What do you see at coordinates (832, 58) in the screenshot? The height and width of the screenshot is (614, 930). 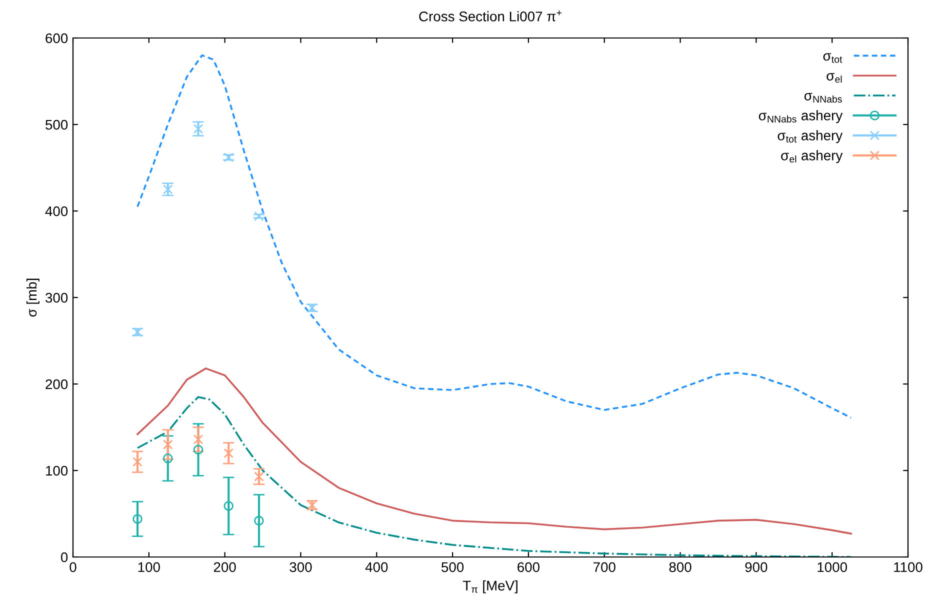 I see `legend-label: σ$_{tot}$` at bounding box center [832, 58].